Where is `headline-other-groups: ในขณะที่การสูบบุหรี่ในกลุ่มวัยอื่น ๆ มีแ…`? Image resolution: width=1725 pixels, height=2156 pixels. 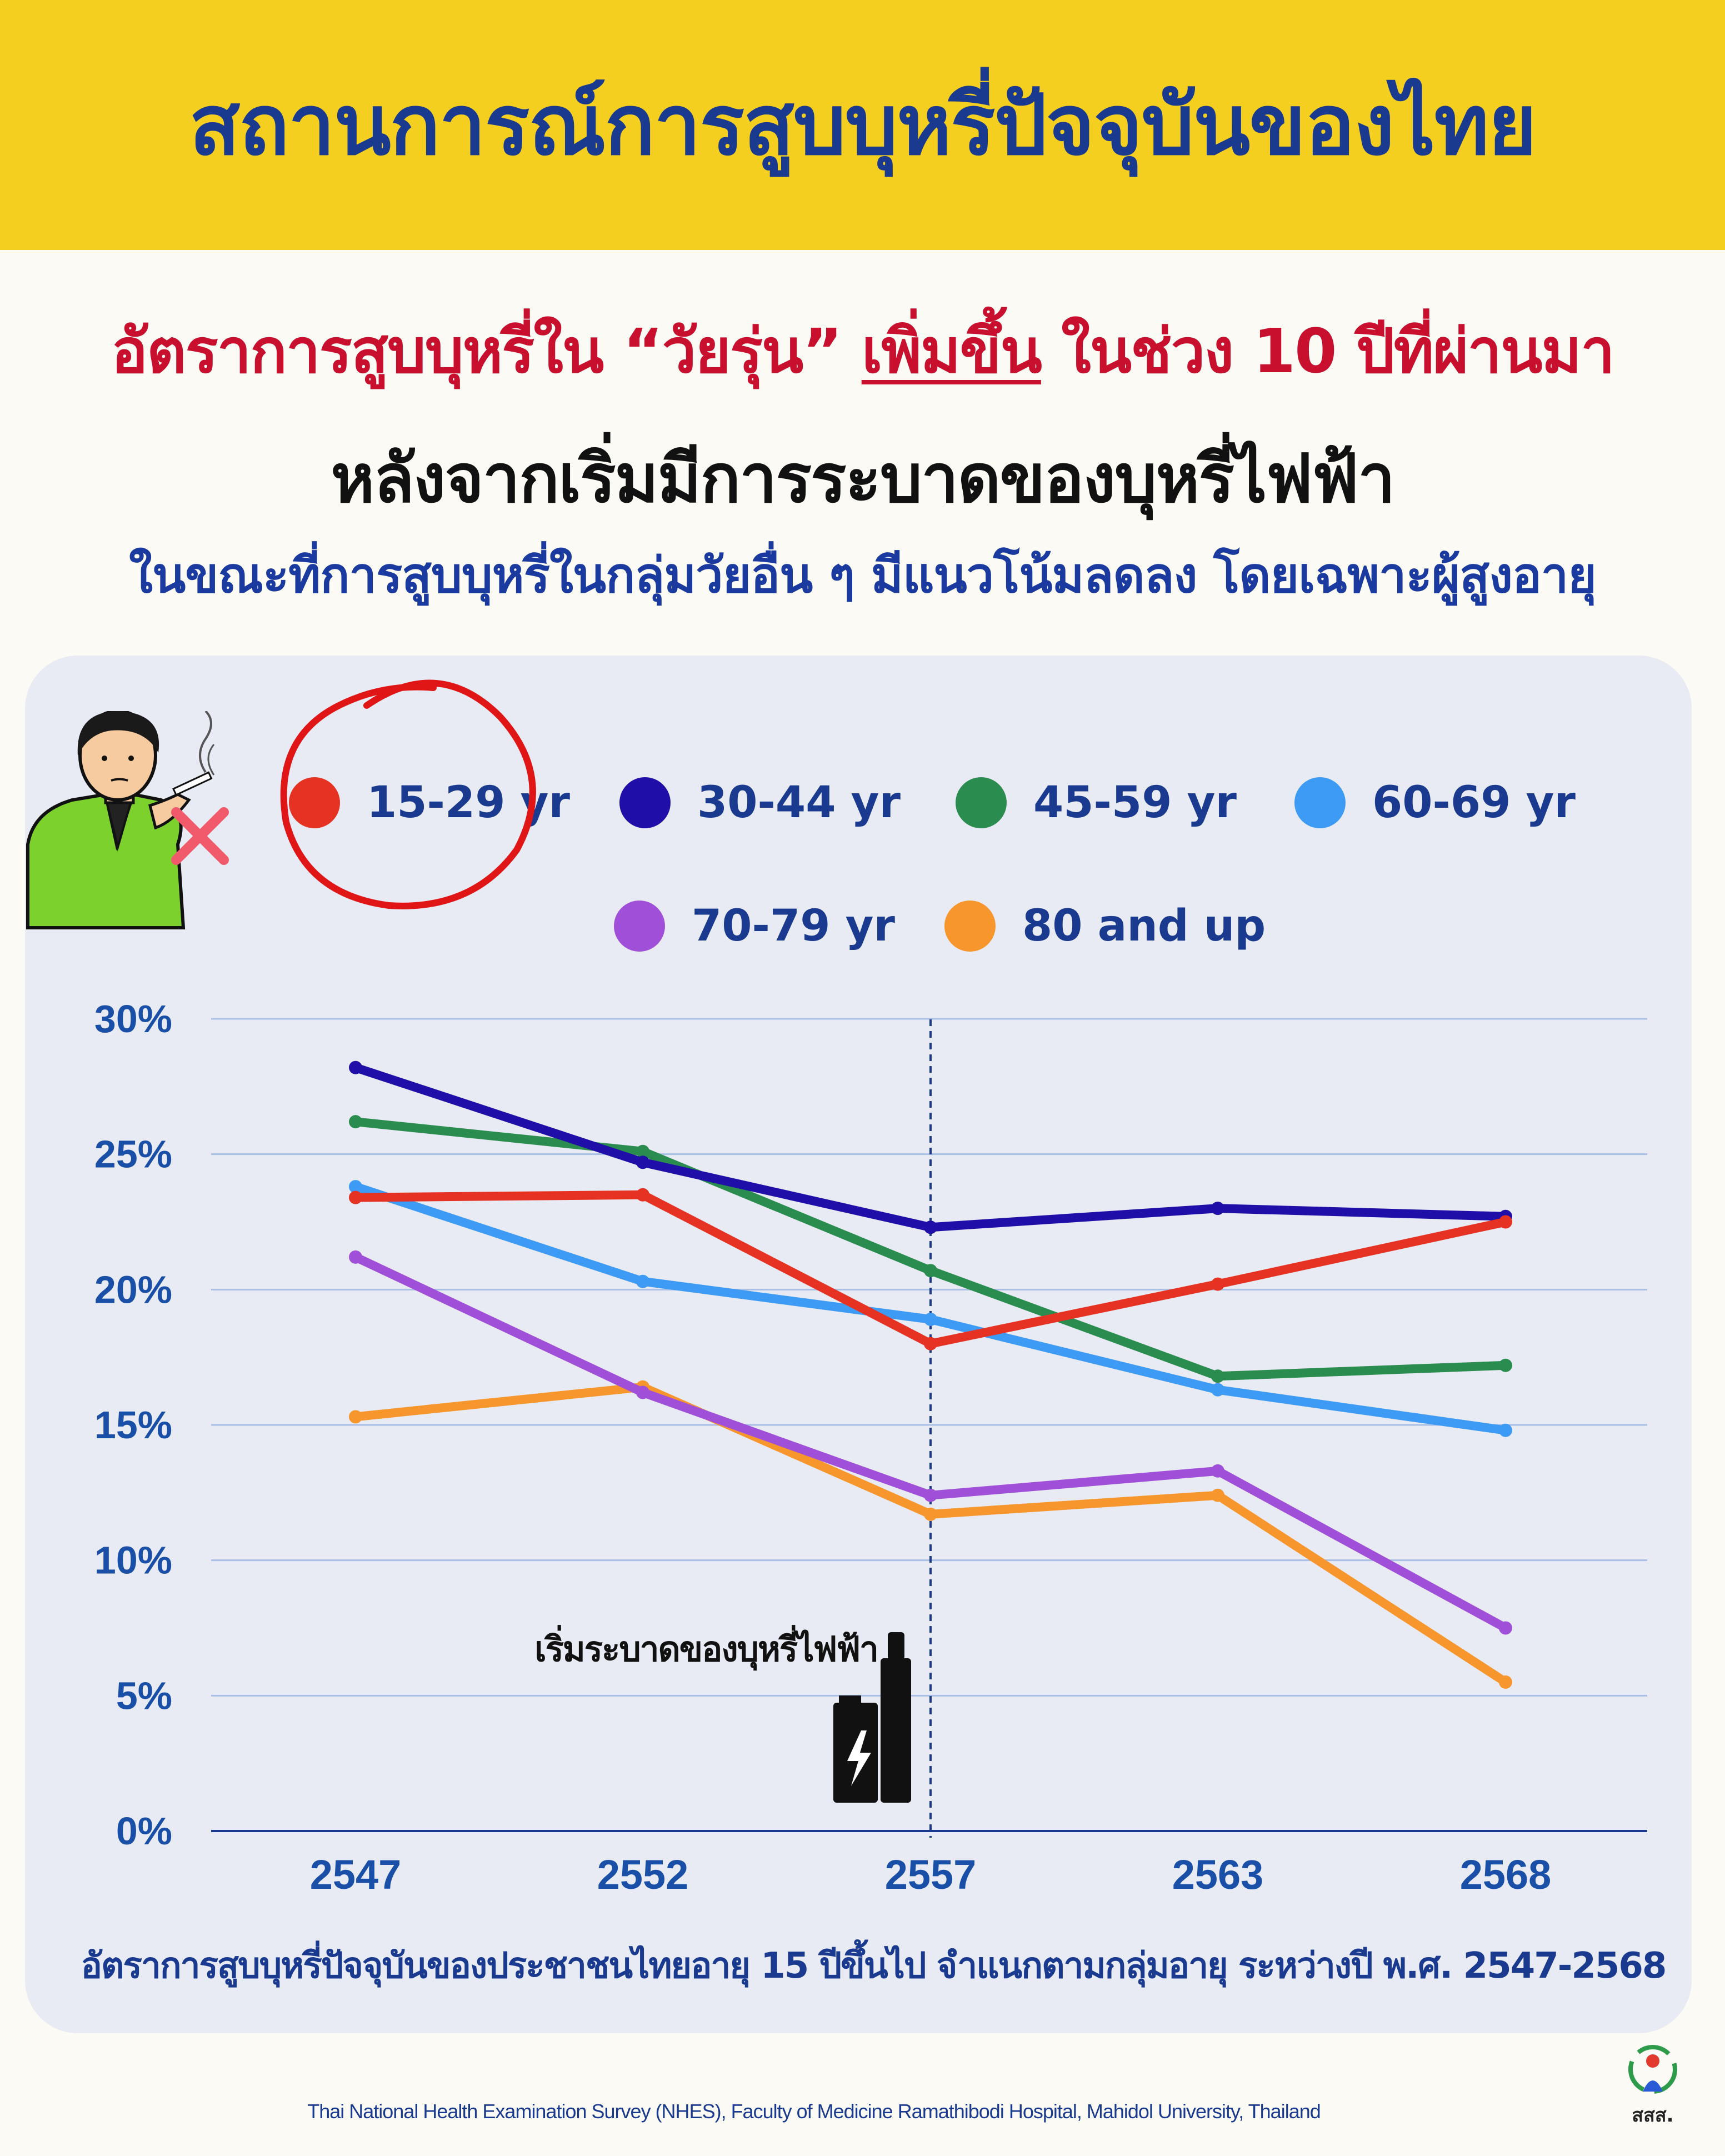
headline-other-groups: ในขณะที่การสูบบุหรี่ในกลุ่มวัยอื่น ๆ มีแ… is located at coordinates (863, 575).